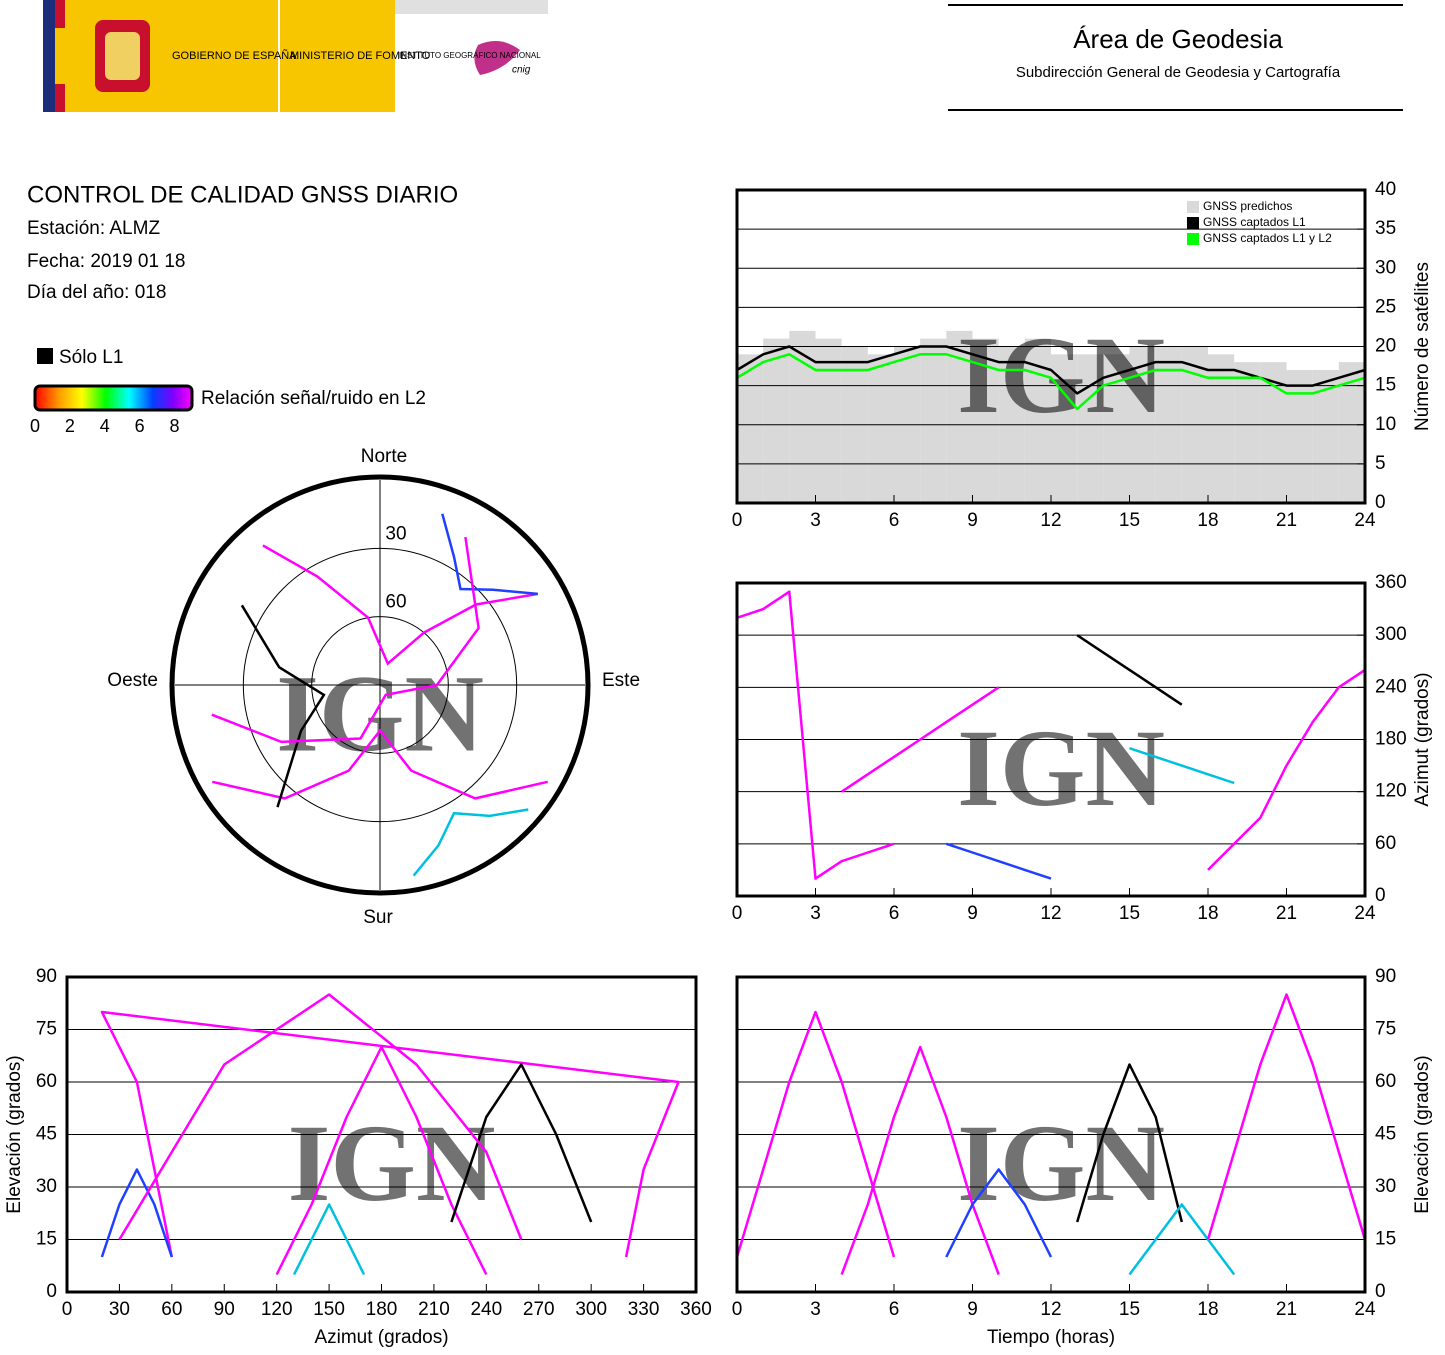 The height and width of the screenshot is (1355, 1445). I want to click on info: Día del año: 018, so click(96, 292).